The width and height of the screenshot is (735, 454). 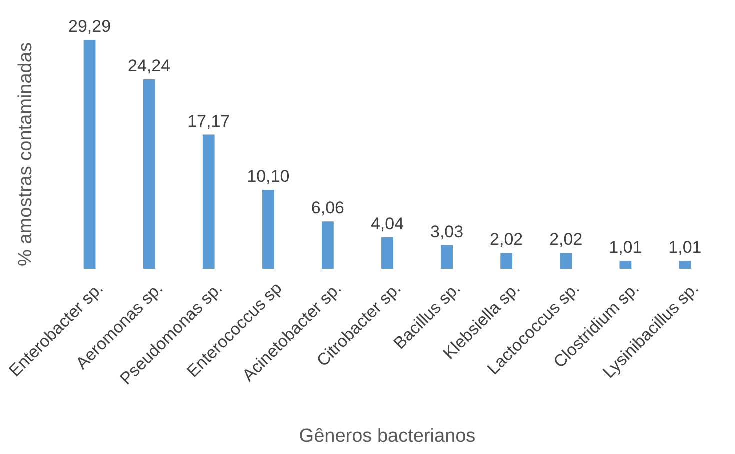 What do you see at coordinates (447, 232) in the screenshot?
I see `data-label: 3,03` at bounding box center [447, 232].